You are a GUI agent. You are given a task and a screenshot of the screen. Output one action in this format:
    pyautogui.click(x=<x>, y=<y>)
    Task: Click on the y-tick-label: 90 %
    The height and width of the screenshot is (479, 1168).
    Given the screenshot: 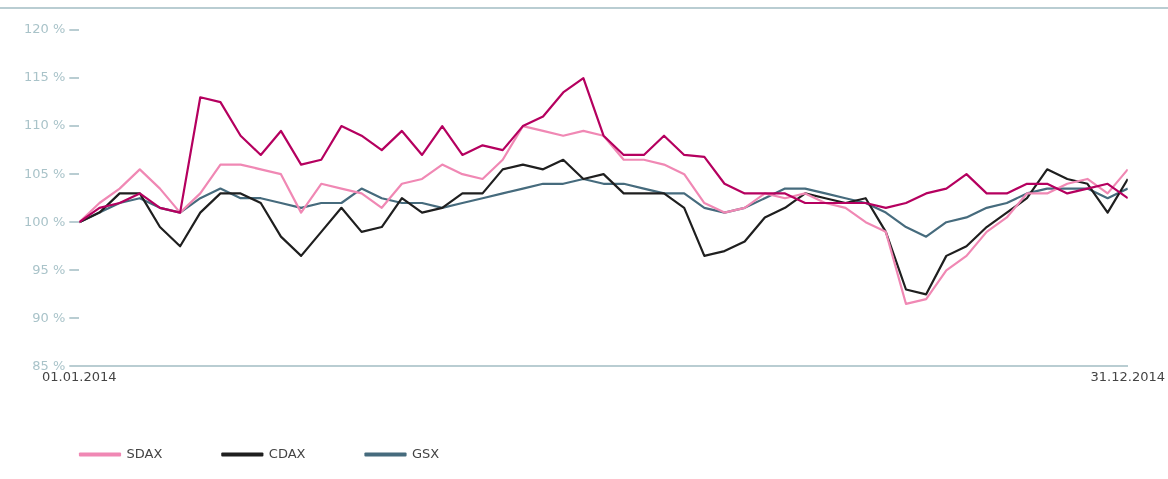 What is the action you would take?
    pyautogui.click(x=49, y=317)
    